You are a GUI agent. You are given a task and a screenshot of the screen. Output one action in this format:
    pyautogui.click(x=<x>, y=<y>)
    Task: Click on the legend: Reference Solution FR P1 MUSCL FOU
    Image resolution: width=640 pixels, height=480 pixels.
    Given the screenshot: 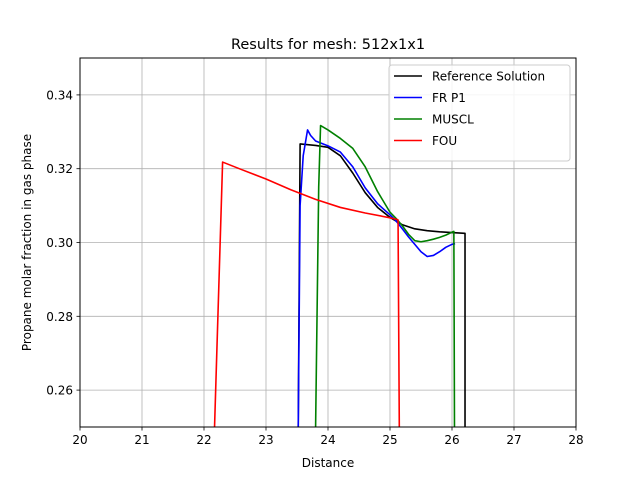 What is the action you would take?
    pyautogui.click(x=479, y=113)
    